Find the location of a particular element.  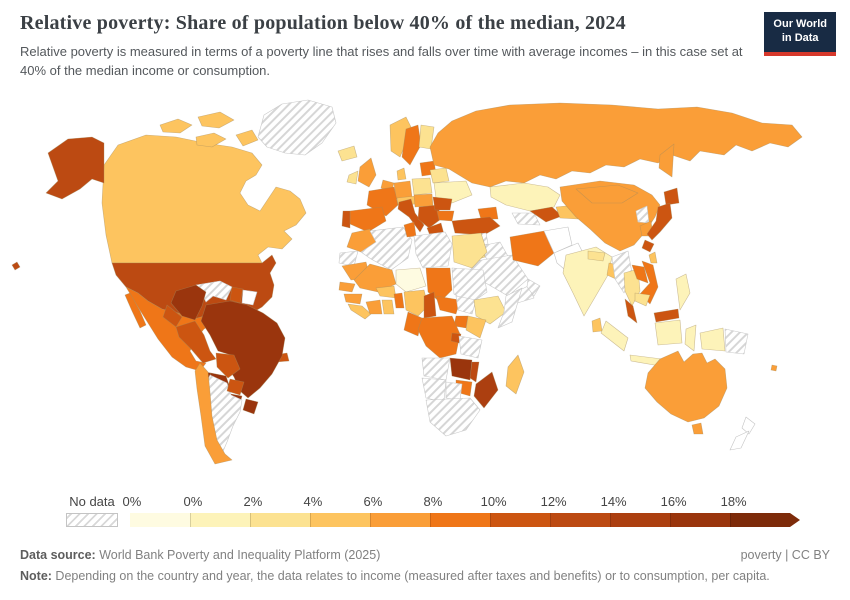

legend-bin-2: 2% is located at coordinates (276, 510).